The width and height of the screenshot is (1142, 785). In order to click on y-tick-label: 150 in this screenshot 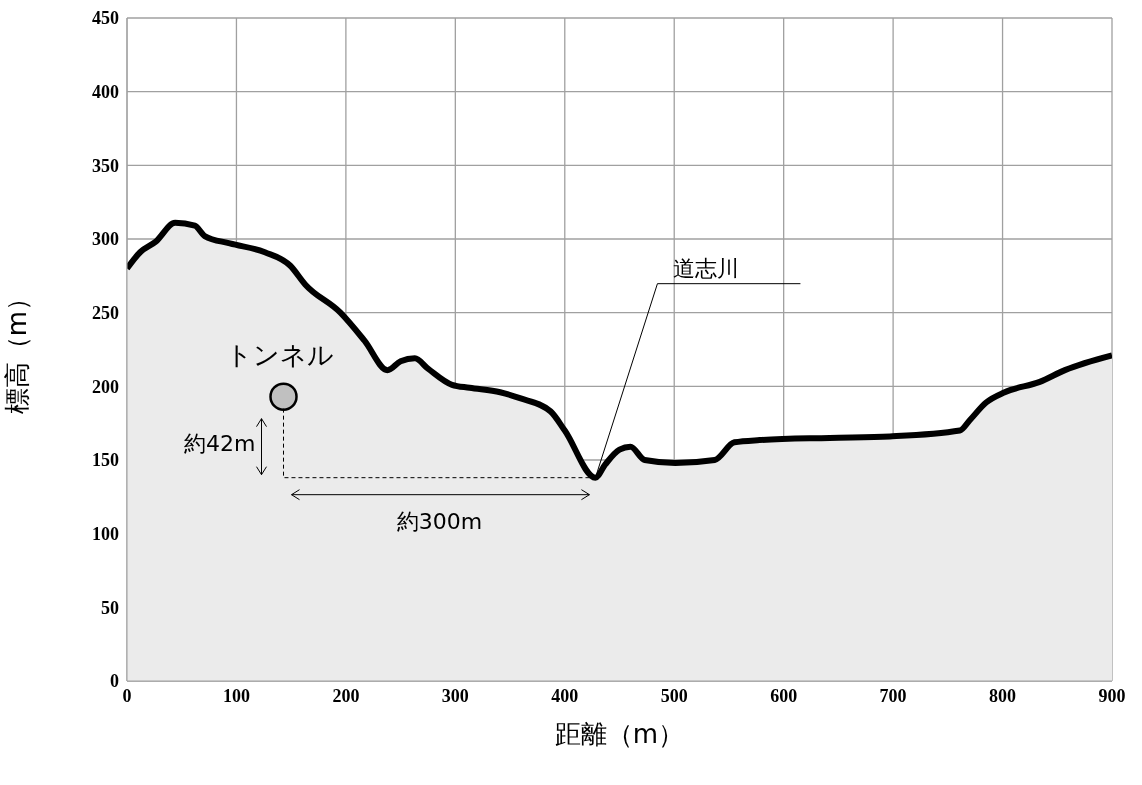, I will do `click(105, 460)`.